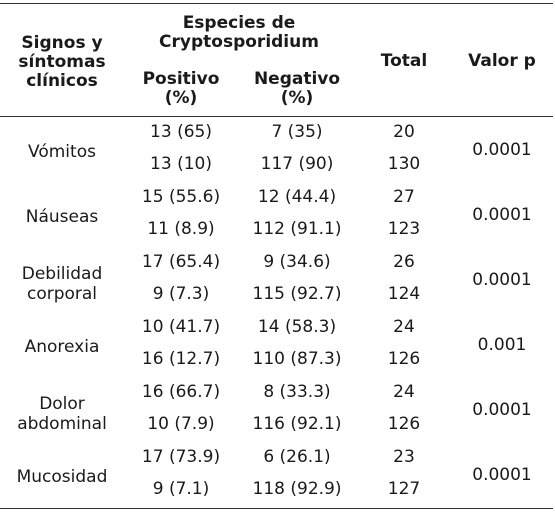 The image size is (555, 513). What do you see at coordinates (297, 424) in the screenshot?
I see `cell-neg: 116 (92.1)` at bounding box center [297, 424].